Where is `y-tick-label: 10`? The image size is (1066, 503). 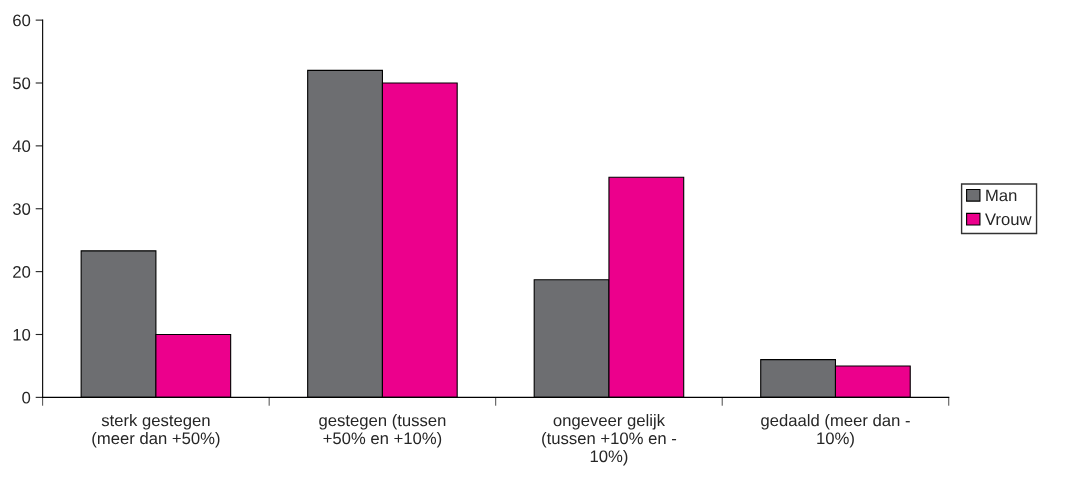 y-tick-label: 10 is located at coordinates (22, 334).